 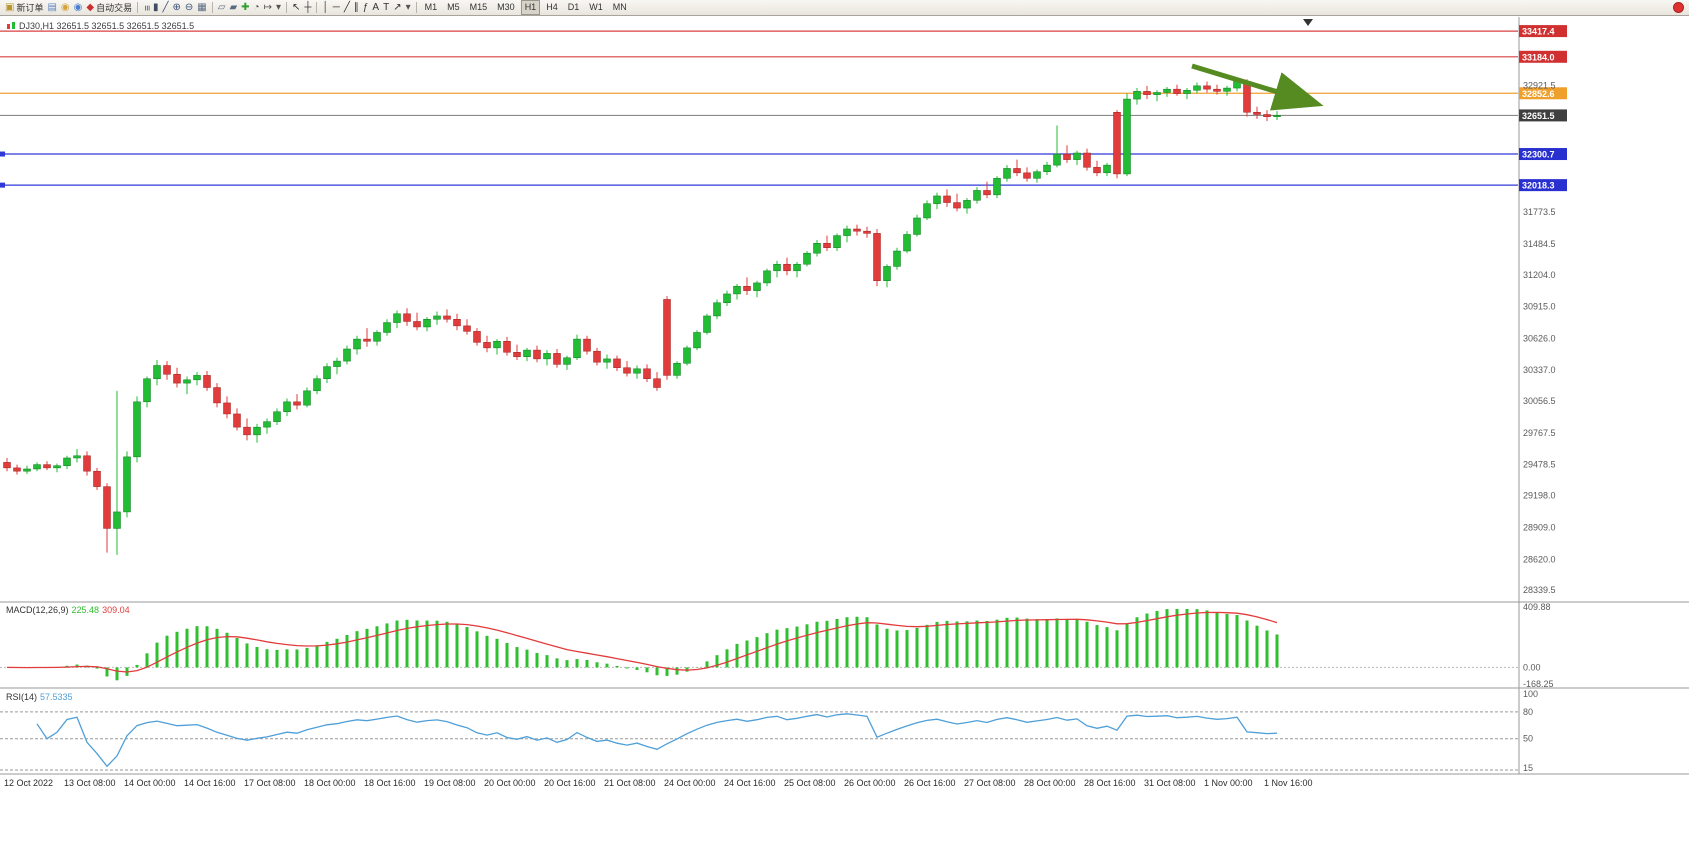 What do you see at coordinates (750, 783) in the screenshot?
I see `time-axis-label: 24 Oct 16:00` at bounding box center [750, 783].